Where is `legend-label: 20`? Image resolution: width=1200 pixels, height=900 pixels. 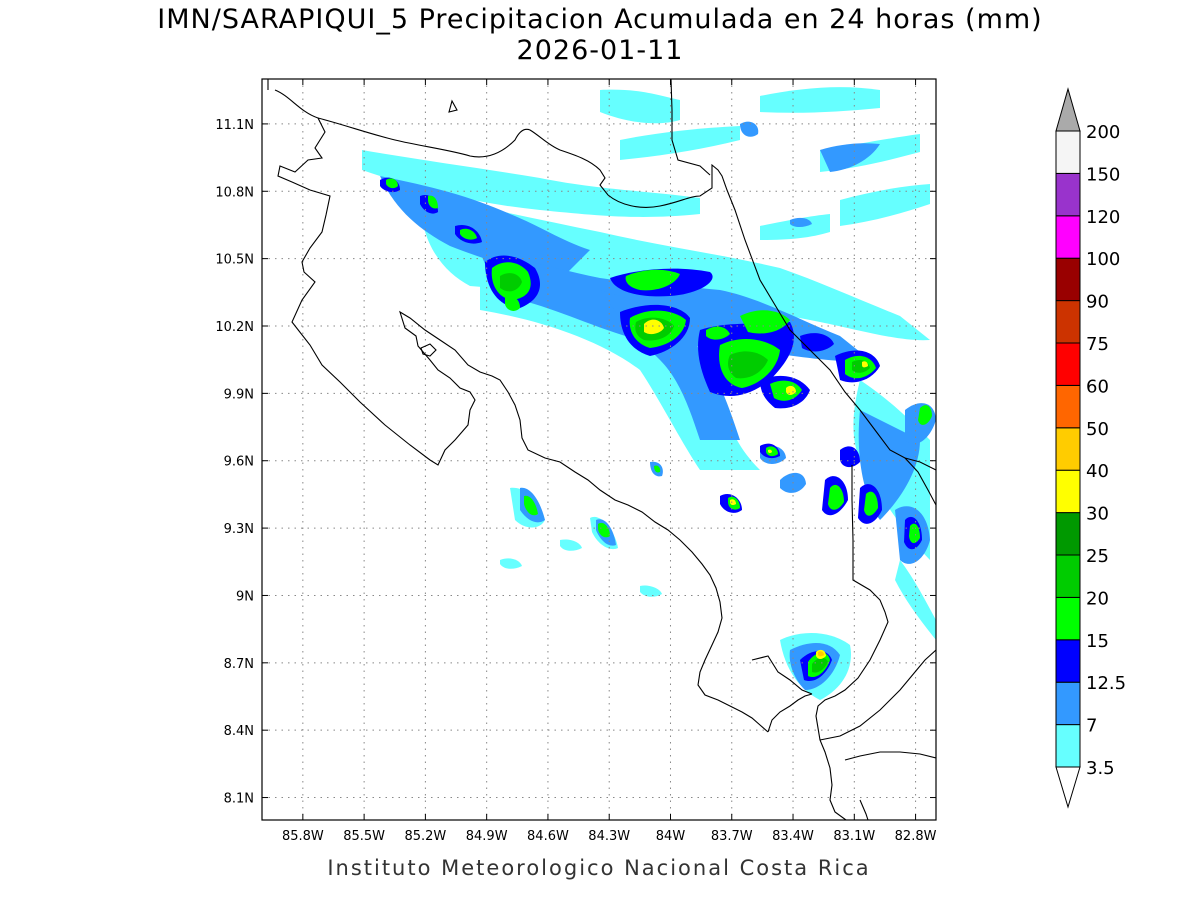
legend-label: 20 is located at coordinates (1097, 598).